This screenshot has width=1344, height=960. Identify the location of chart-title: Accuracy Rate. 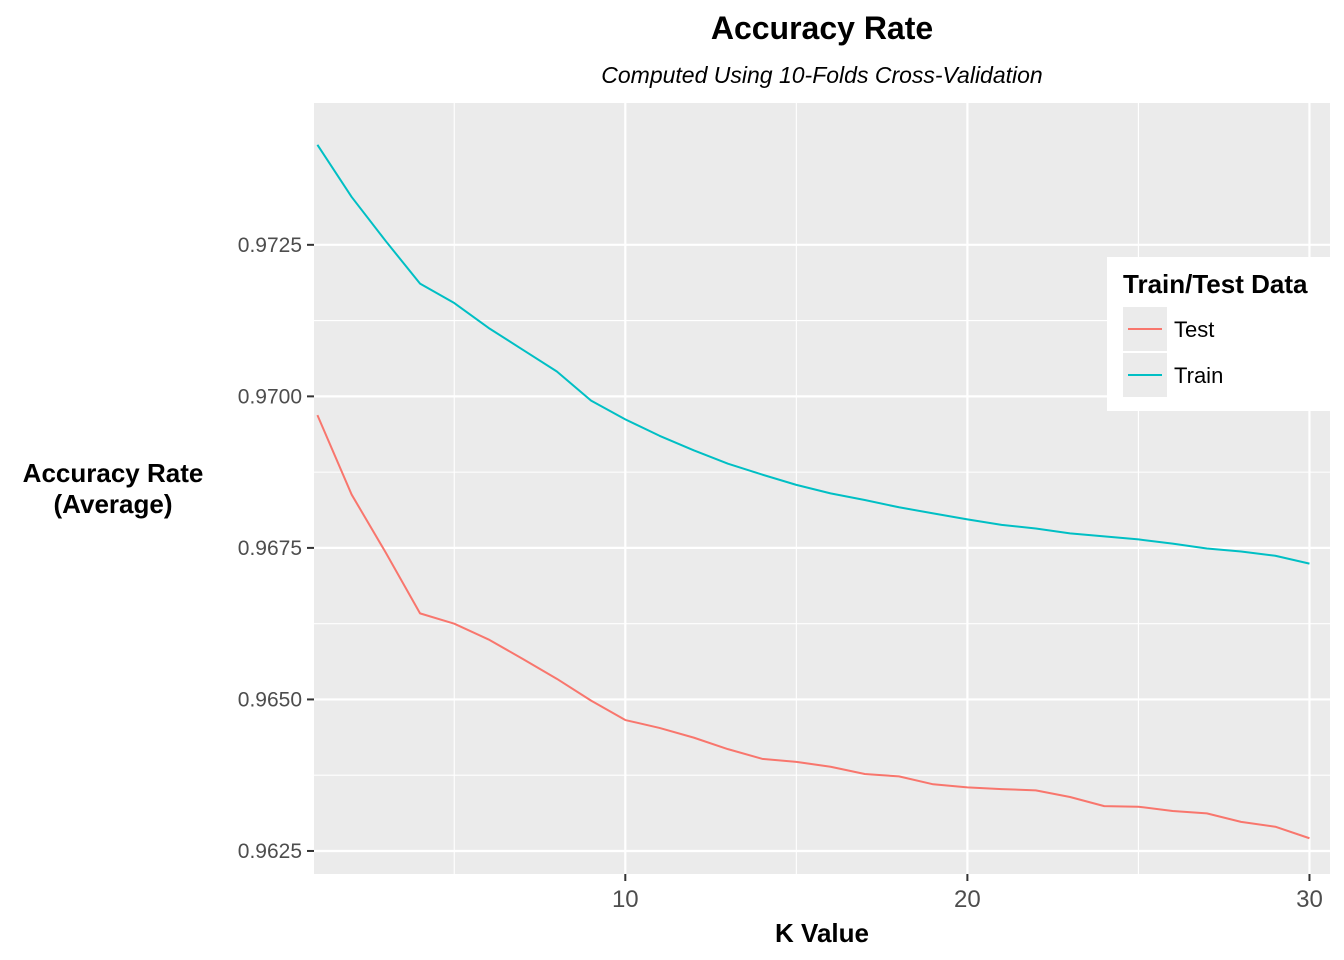
(822, 28).